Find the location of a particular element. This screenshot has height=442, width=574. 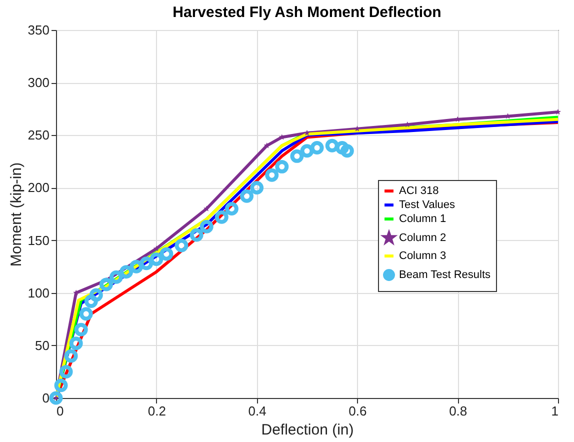

y-tick-label: 200 is located at coordinates (39, 188).